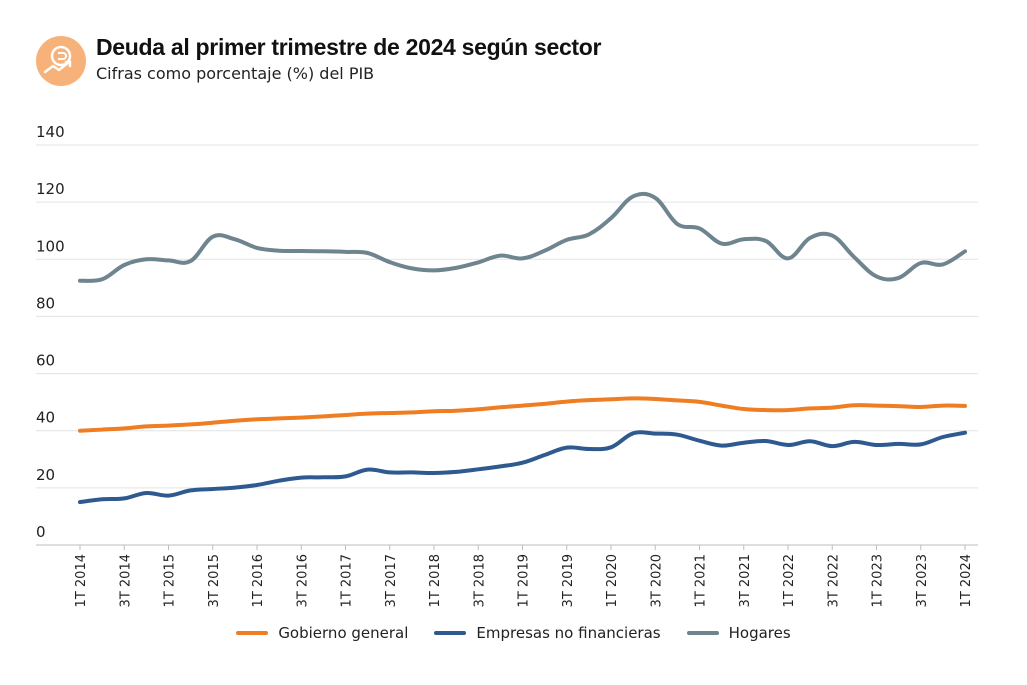 This screenshot has width=1027, height=685. I want to click on y-tick-label: 120, so click(50, 189).